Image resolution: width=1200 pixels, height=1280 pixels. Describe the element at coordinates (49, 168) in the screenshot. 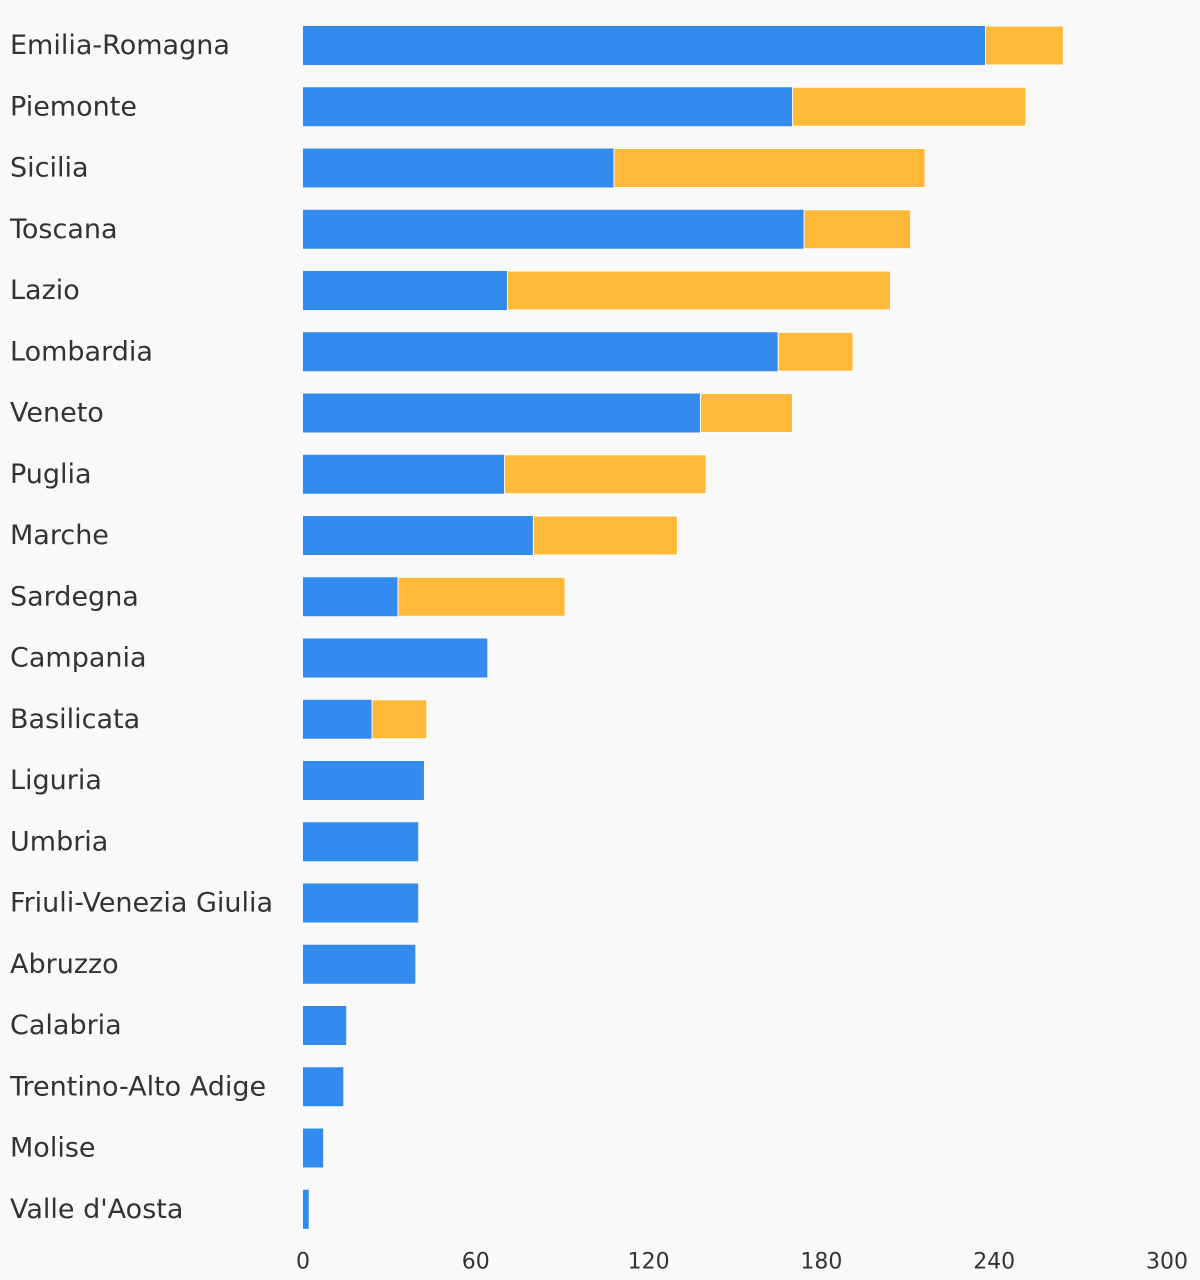

I see `category-label-sicilia: Sicilia` at that location.